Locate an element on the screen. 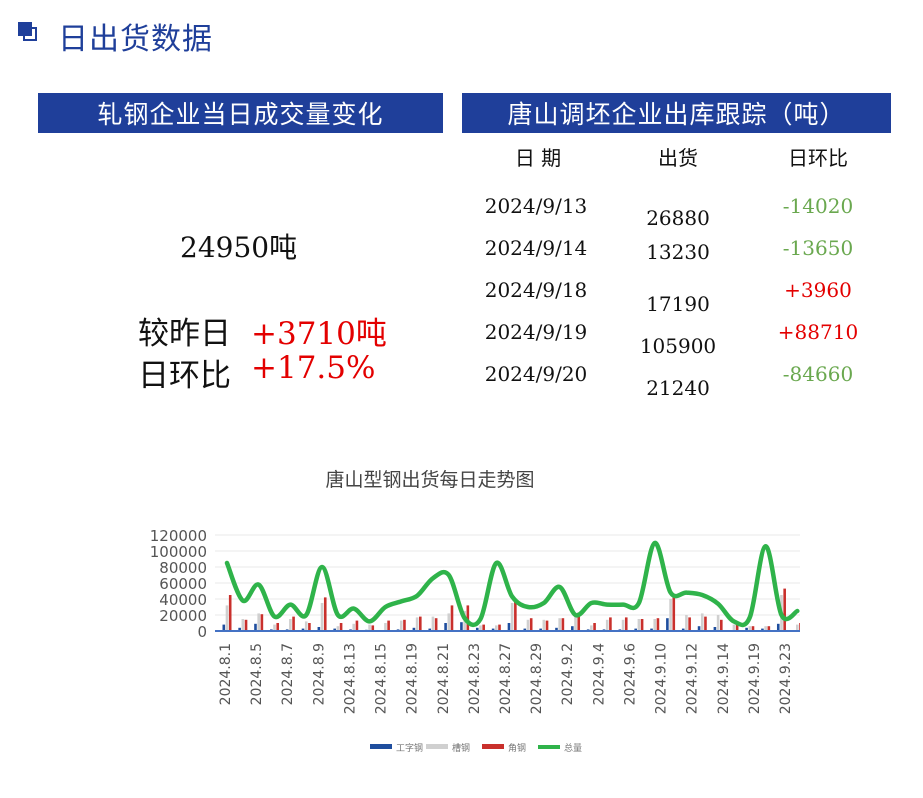 This screenshot has width=923, height=798. legend-swatch-工字钢 is located at coordinates (381, 746).